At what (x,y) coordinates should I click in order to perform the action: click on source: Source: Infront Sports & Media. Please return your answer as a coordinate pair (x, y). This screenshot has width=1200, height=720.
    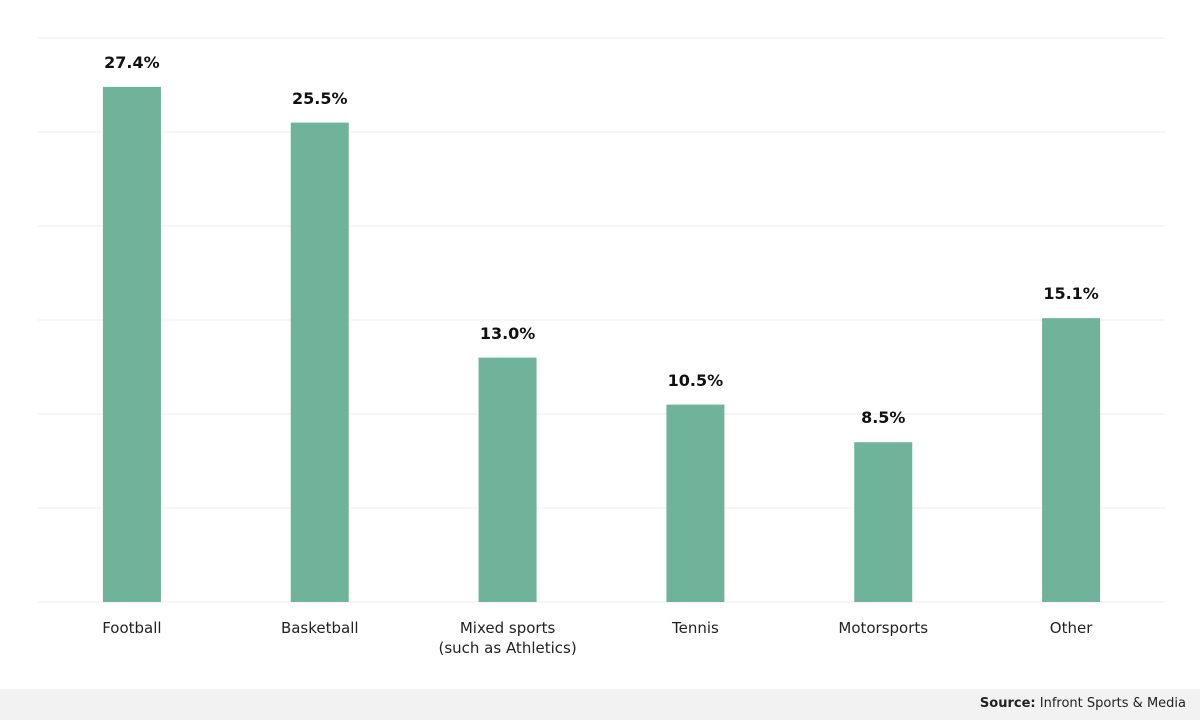
    Looking at the image, I should click on (1083, 703).